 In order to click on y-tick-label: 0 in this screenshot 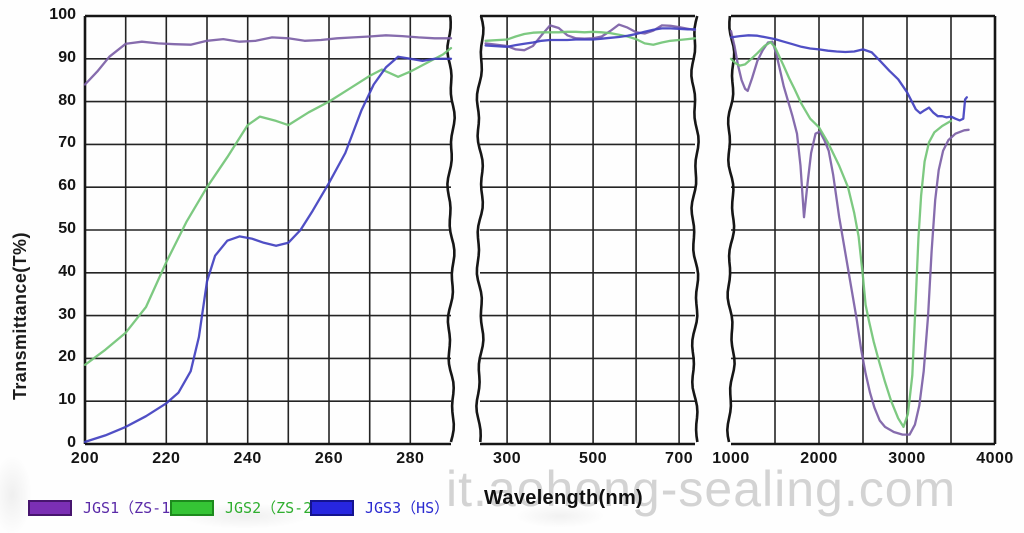, I will do `click(71, 442)`.